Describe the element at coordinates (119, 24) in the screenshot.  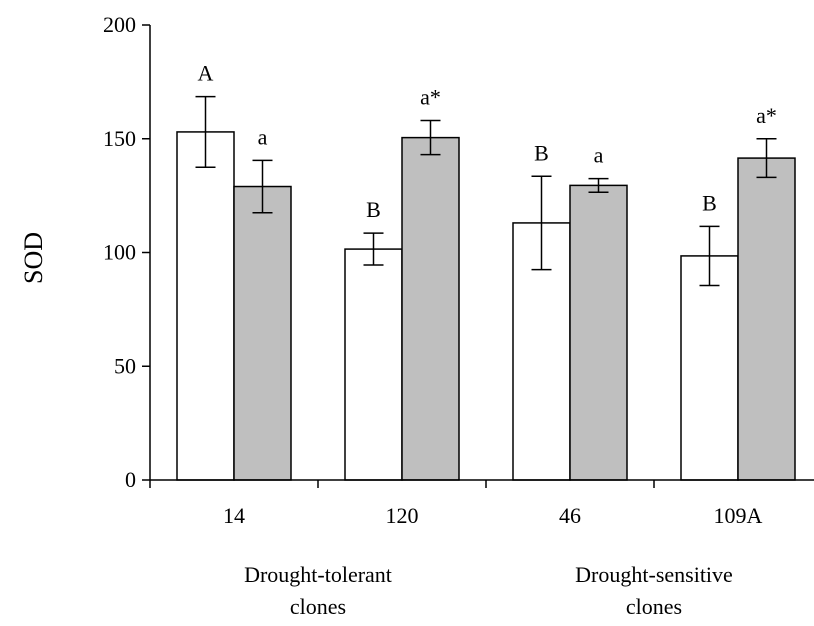
I see `y-tick-label: 200` at that location.